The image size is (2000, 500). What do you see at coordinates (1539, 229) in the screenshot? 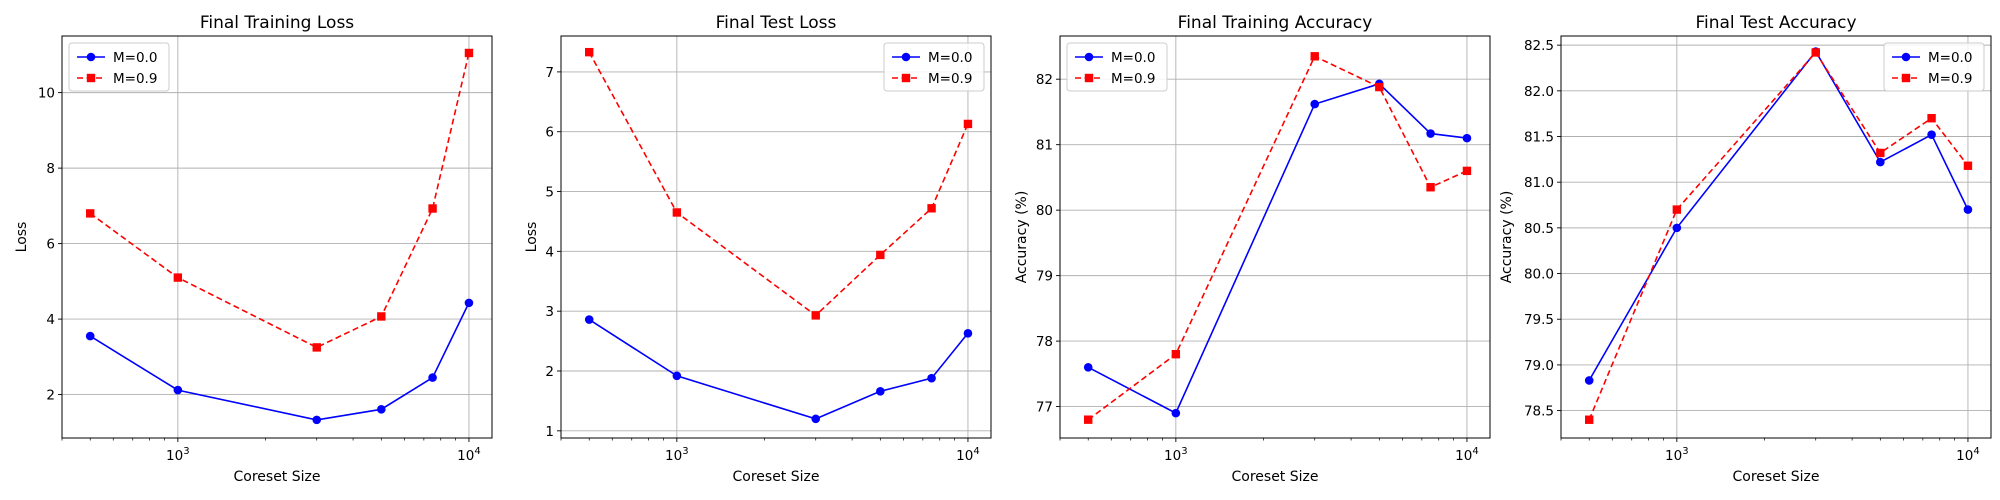
I see `y-tick-label: 80.5` at bounding box center [1539, 229].